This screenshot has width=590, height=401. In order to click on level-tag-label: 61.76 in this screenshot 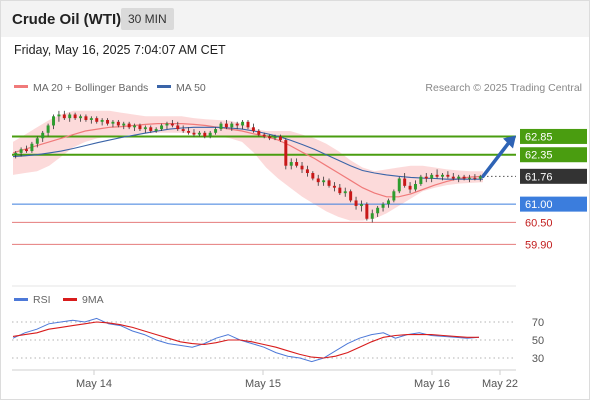, I will do `click(539, 177)`.